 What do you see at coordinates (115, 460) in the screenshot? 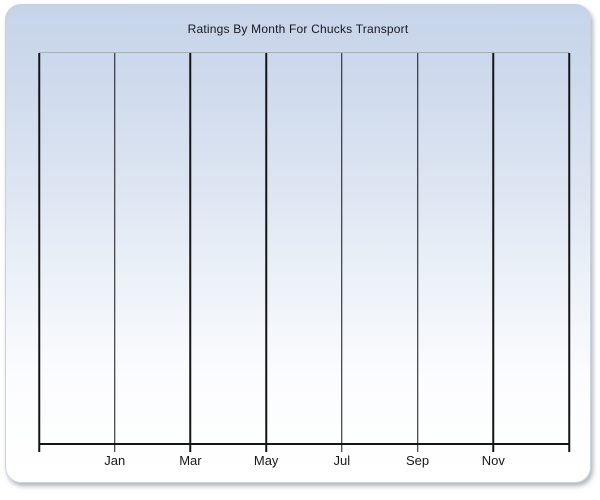
I see `x-axis-tick-label: Jan` at bounding box center [115, 460].